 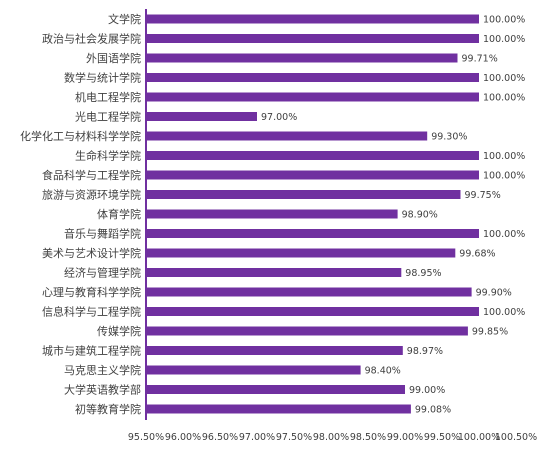 I want to click on category-label: 美术与艺术设计学院, so click(x=91, y=253).